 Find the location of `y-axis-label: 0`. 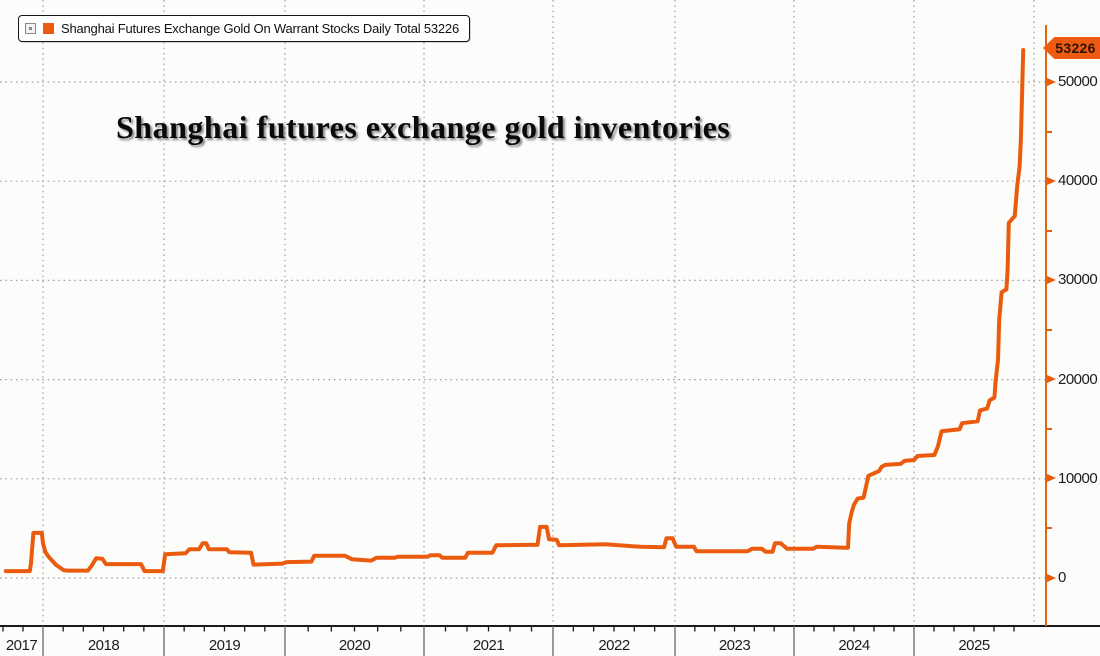

y-axis-label: 0 is located at coordinates (1062, 577).